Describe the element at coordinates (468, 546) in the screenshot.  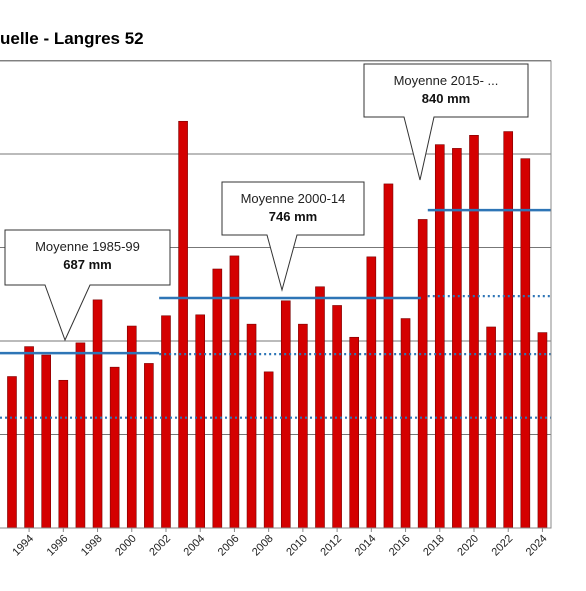
I see `x-tick-label: 2020` at that location.